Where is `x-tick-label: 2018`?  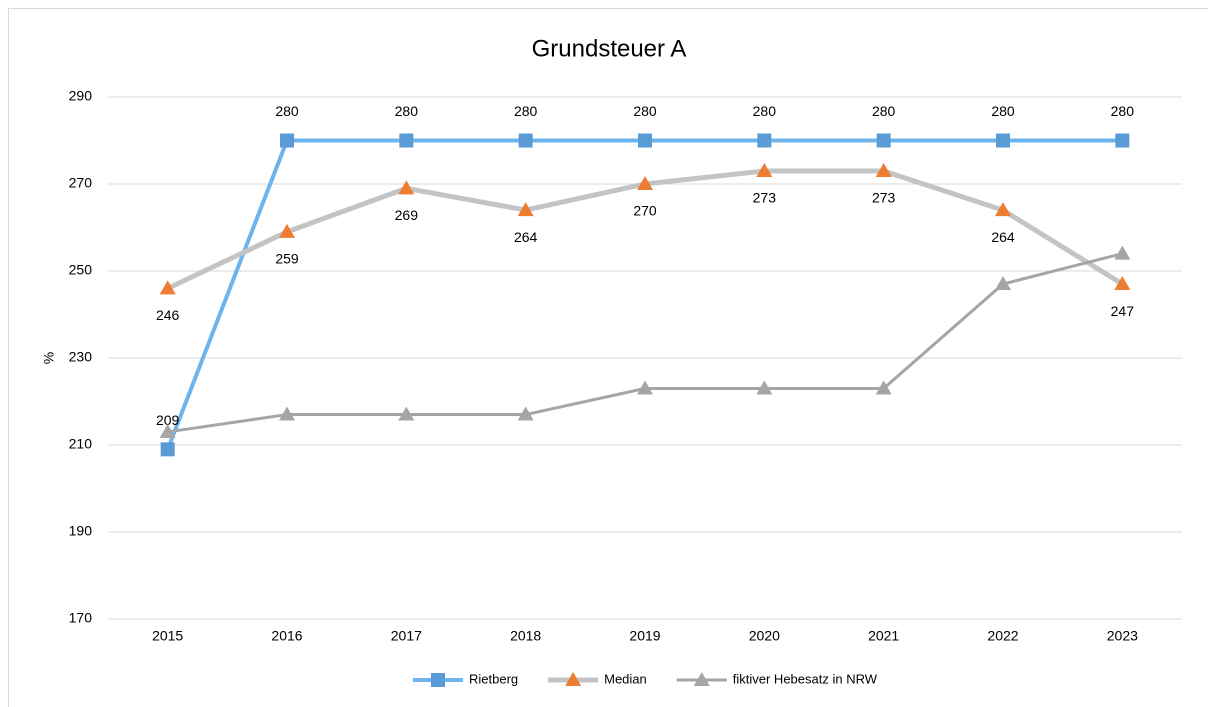
x-tick-label: 2018 is located at coordinates (525, 636).